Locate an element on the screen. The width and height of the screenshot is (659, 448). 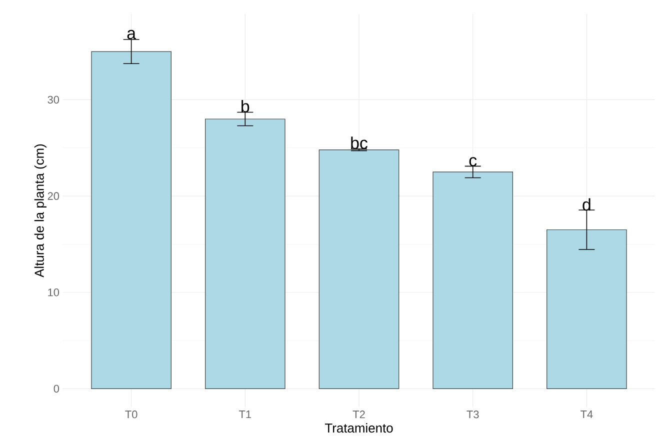
y-tick-label: 0 is located at coordinates (57, 388).